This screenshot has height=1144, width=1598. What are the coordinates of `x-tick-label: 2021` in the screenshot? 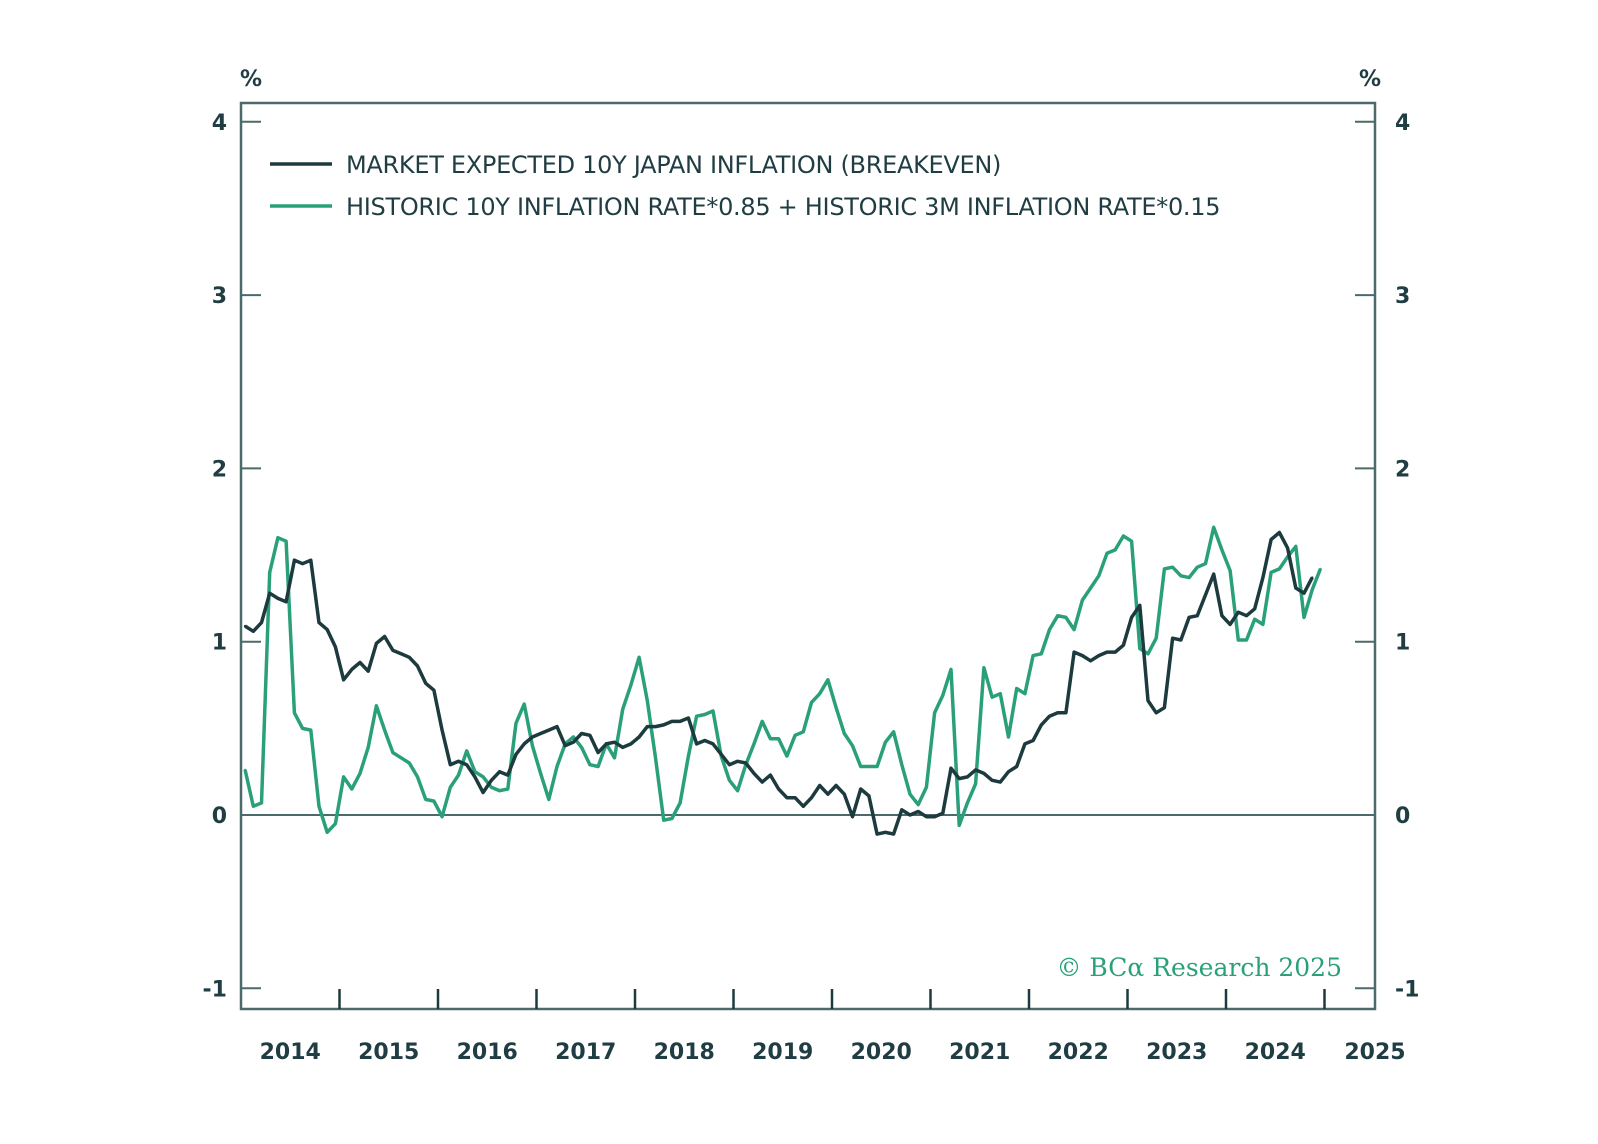 It's located at (979, 1052).